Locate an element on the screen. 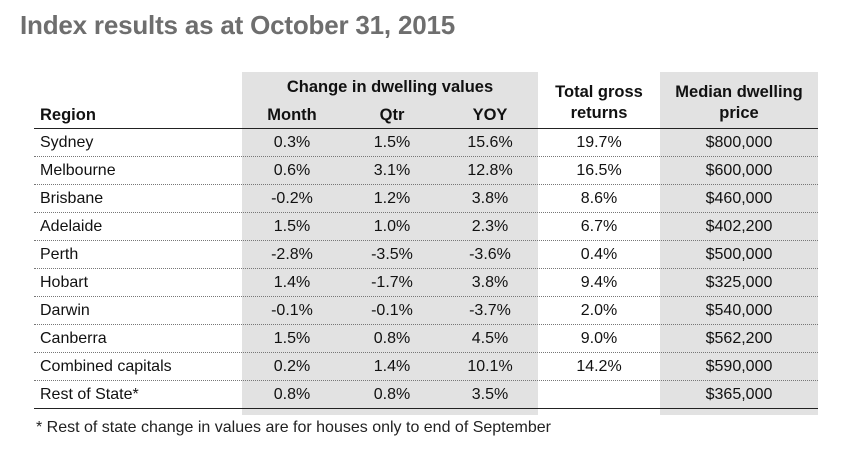  cell-month: 0.6% is located at coordinates (292, 170).